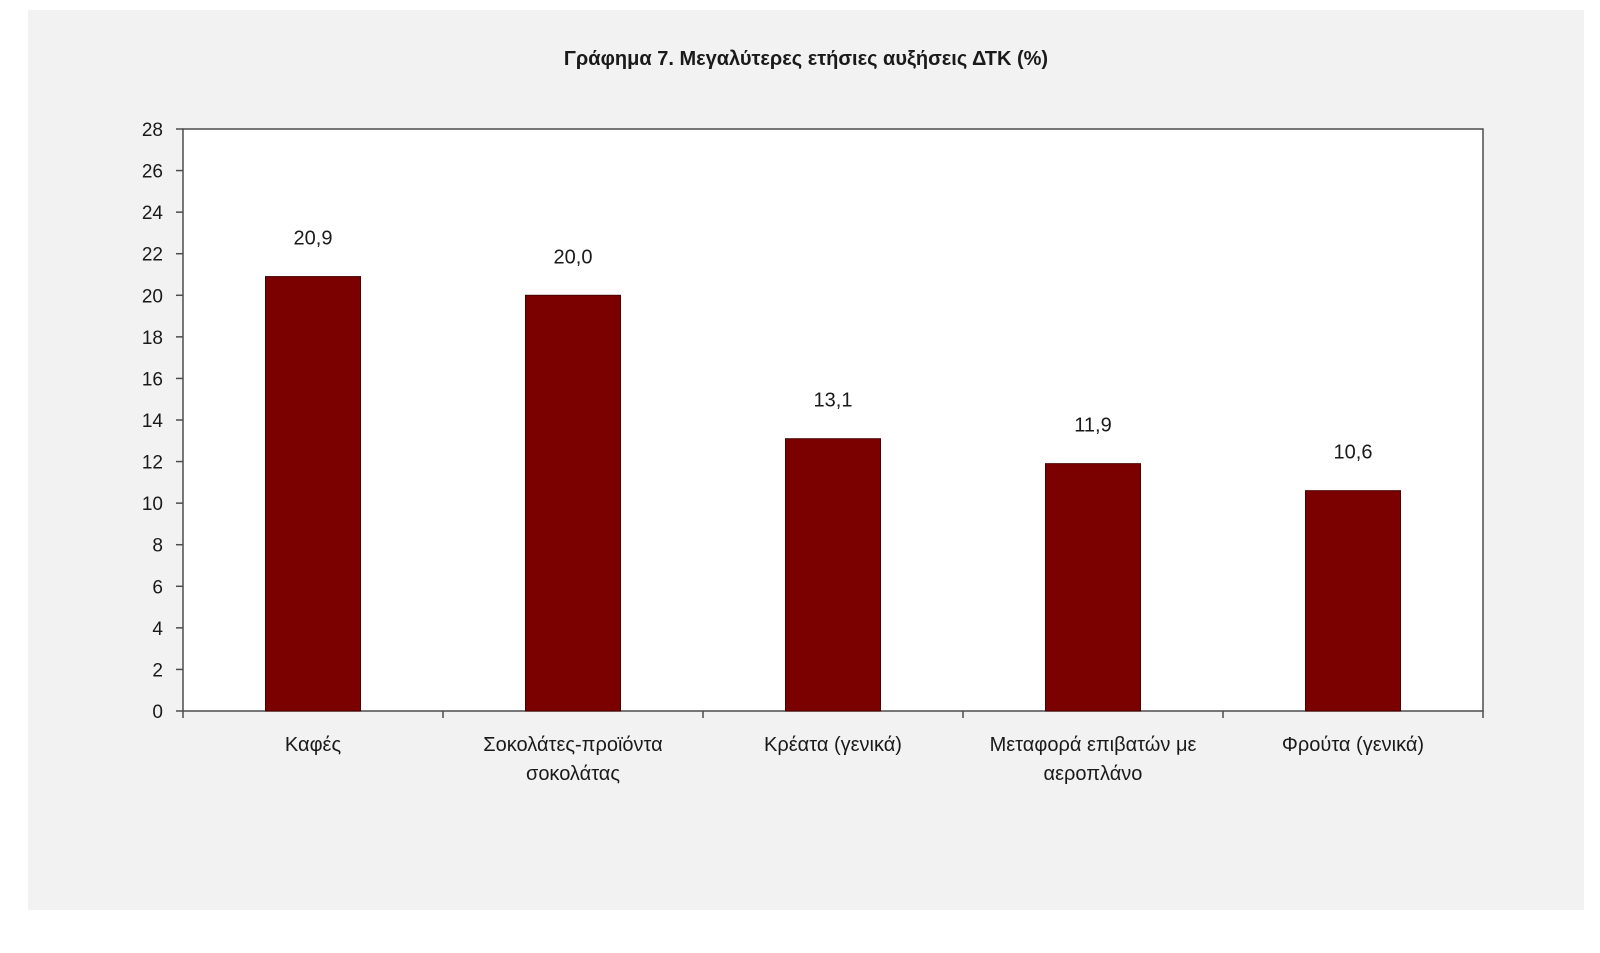 The width and height of the screenshot is (1600, 953). Describe the element at coordinates (152, 172) in the screenshot. I see `y-tick-label: 26` at that location.